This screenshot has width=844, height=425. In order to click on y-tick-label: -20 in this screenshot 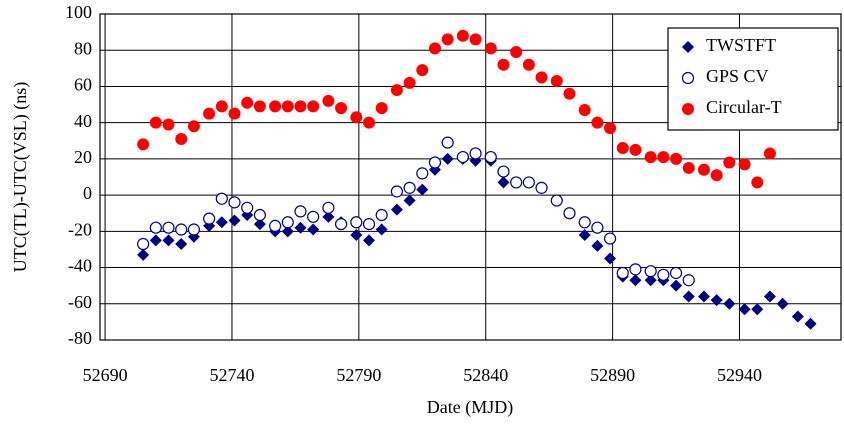, I will do `click(80, 229)`.